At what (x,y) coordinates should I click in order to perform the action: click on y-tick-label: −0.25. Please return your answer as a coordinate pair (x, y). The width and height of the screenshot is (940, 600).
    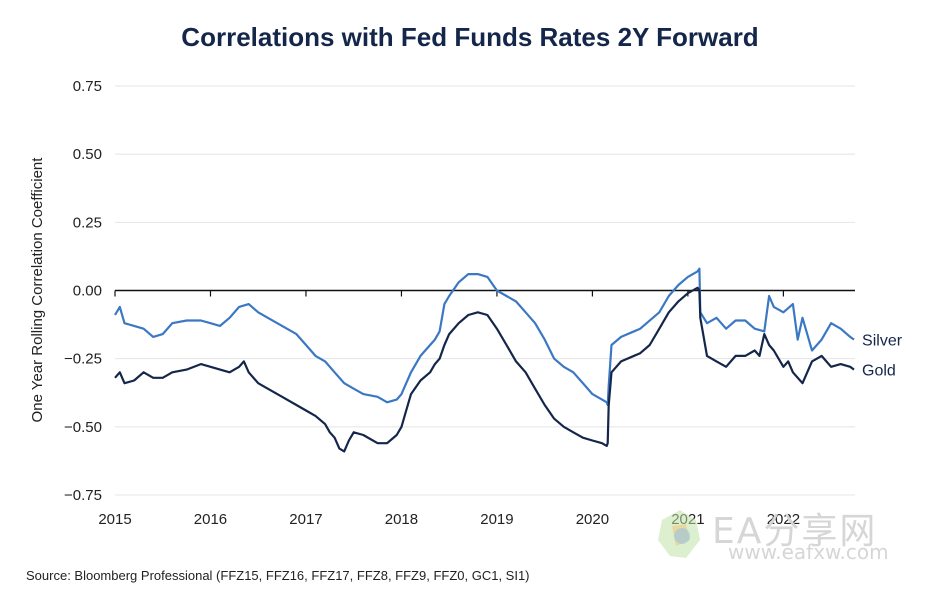
    Looking at the image, I should click on (83, 359).